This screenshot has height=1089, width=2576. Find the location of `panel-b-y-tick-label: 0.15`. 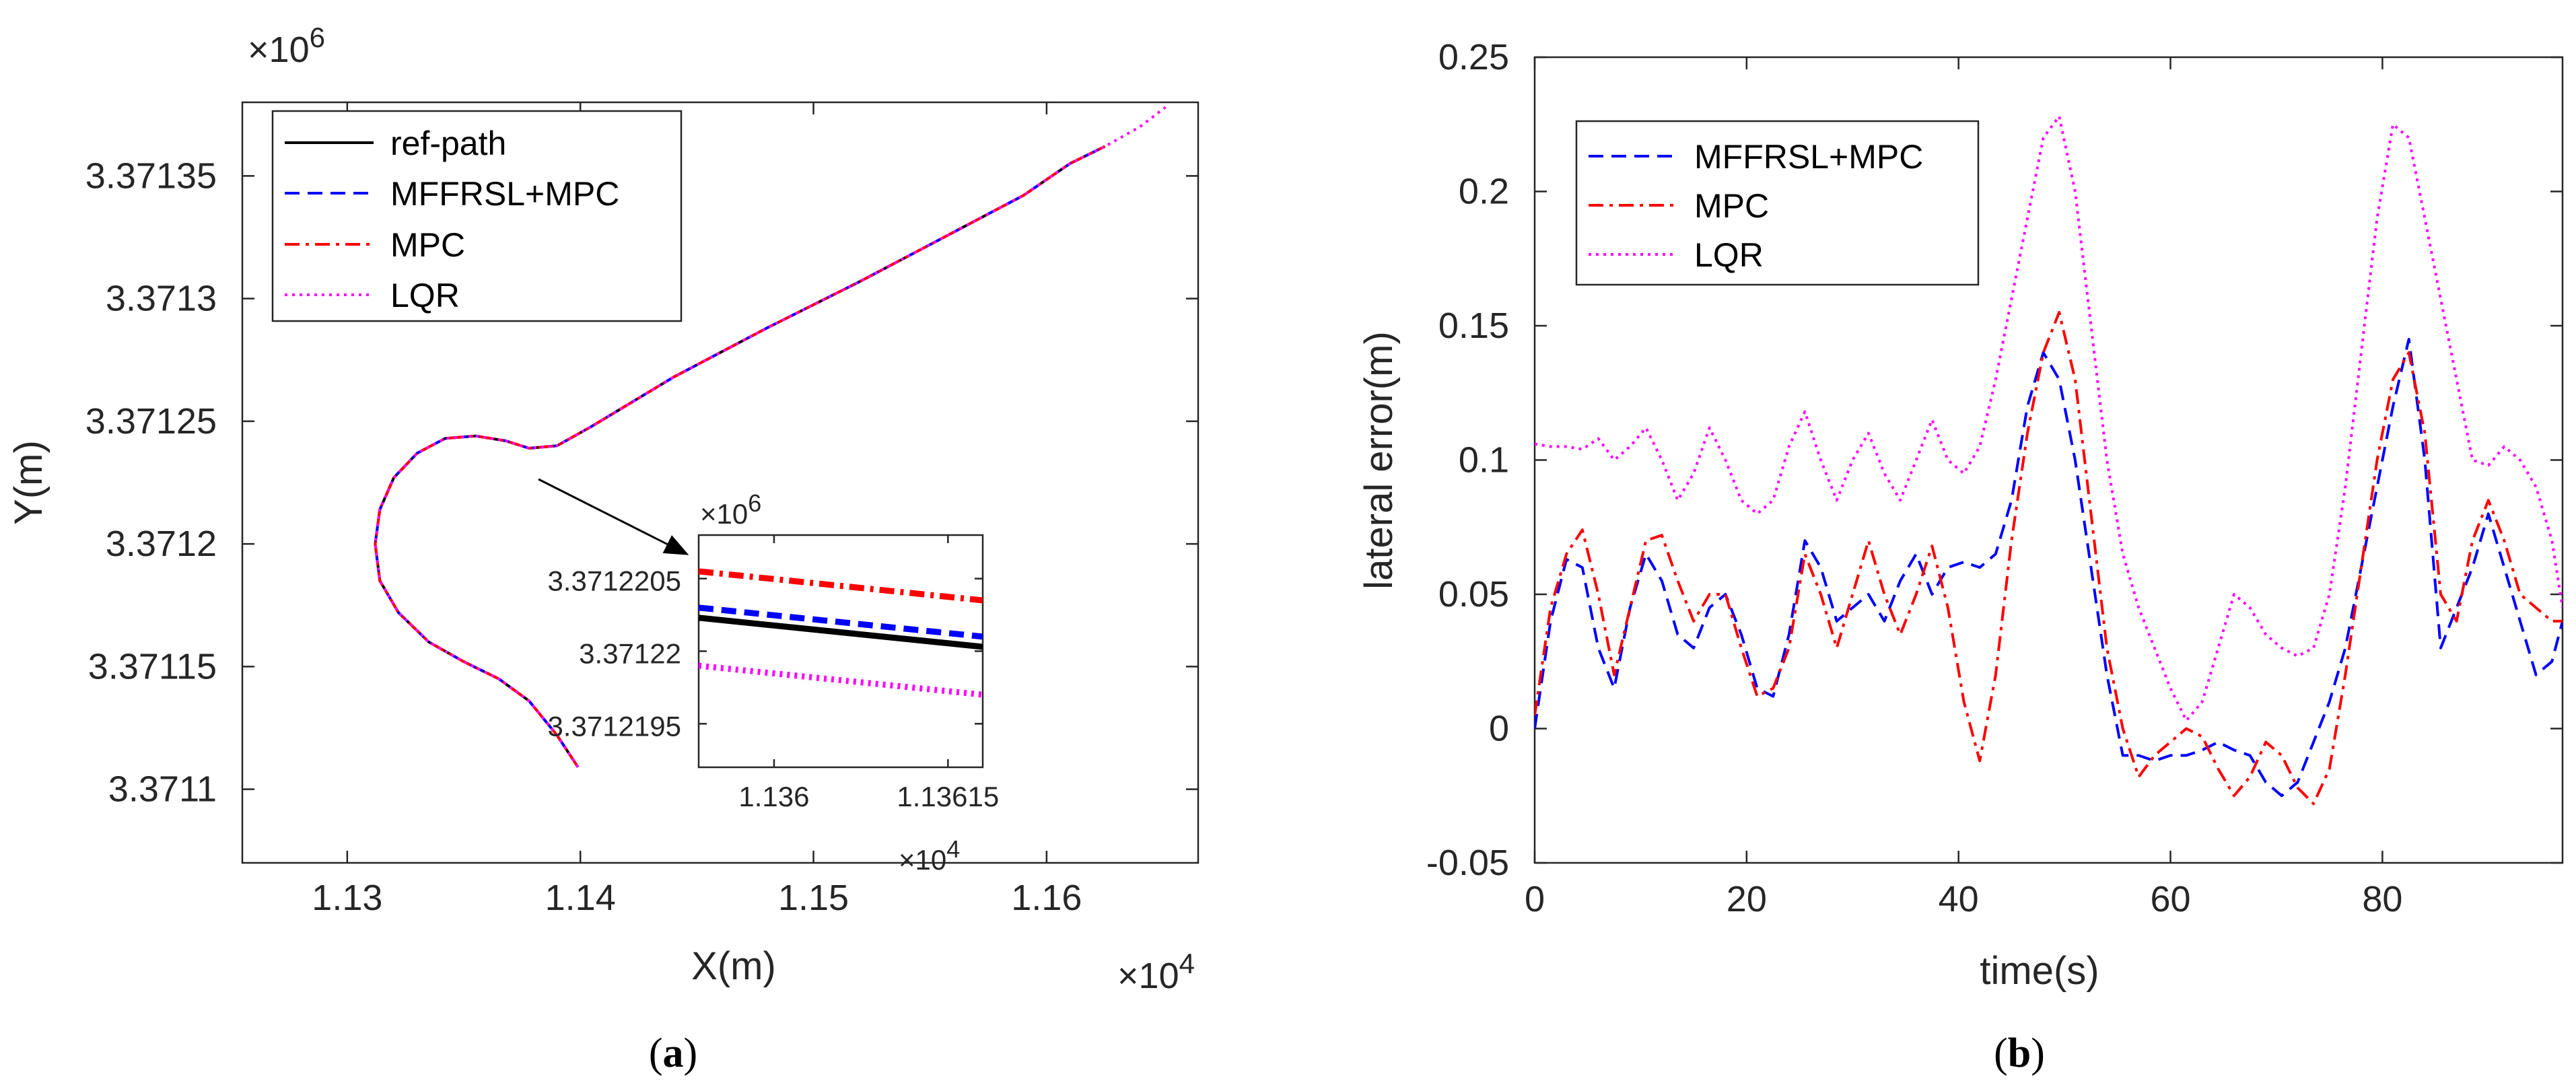

panel-b-y-tick-label: 0.15 is located at coordinates (1473, 326).